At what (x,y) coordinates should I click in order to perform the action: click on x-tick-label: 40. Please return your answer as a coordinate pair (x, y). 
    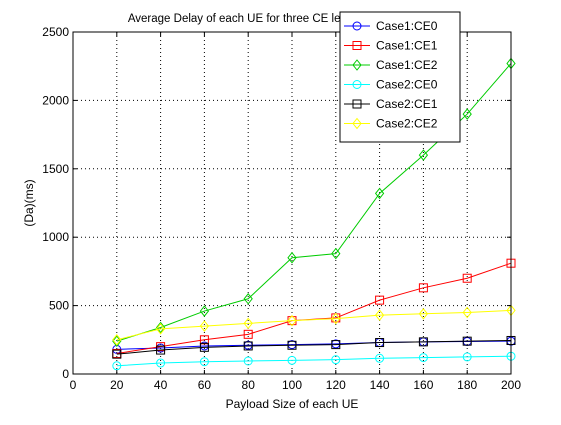
    Looking at the image, I should click on (161, 385).